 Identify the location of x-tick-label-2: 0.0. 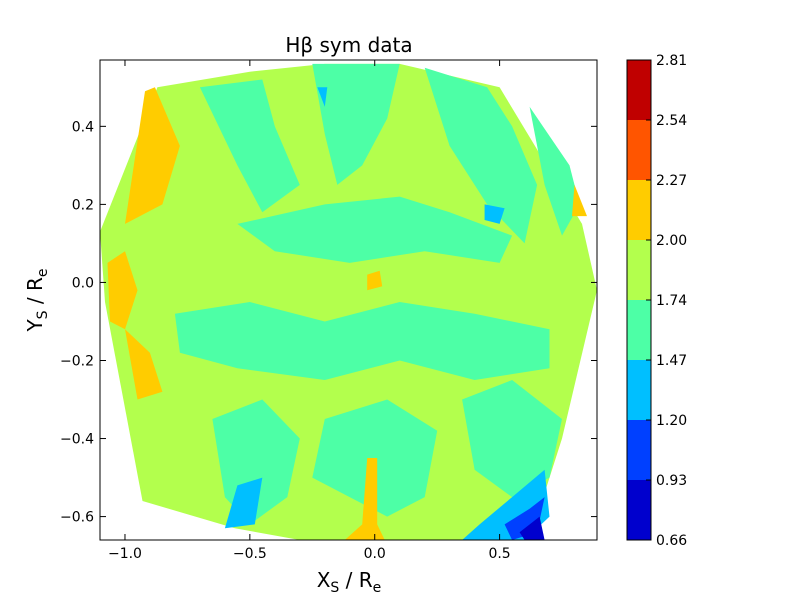
(375, 554).